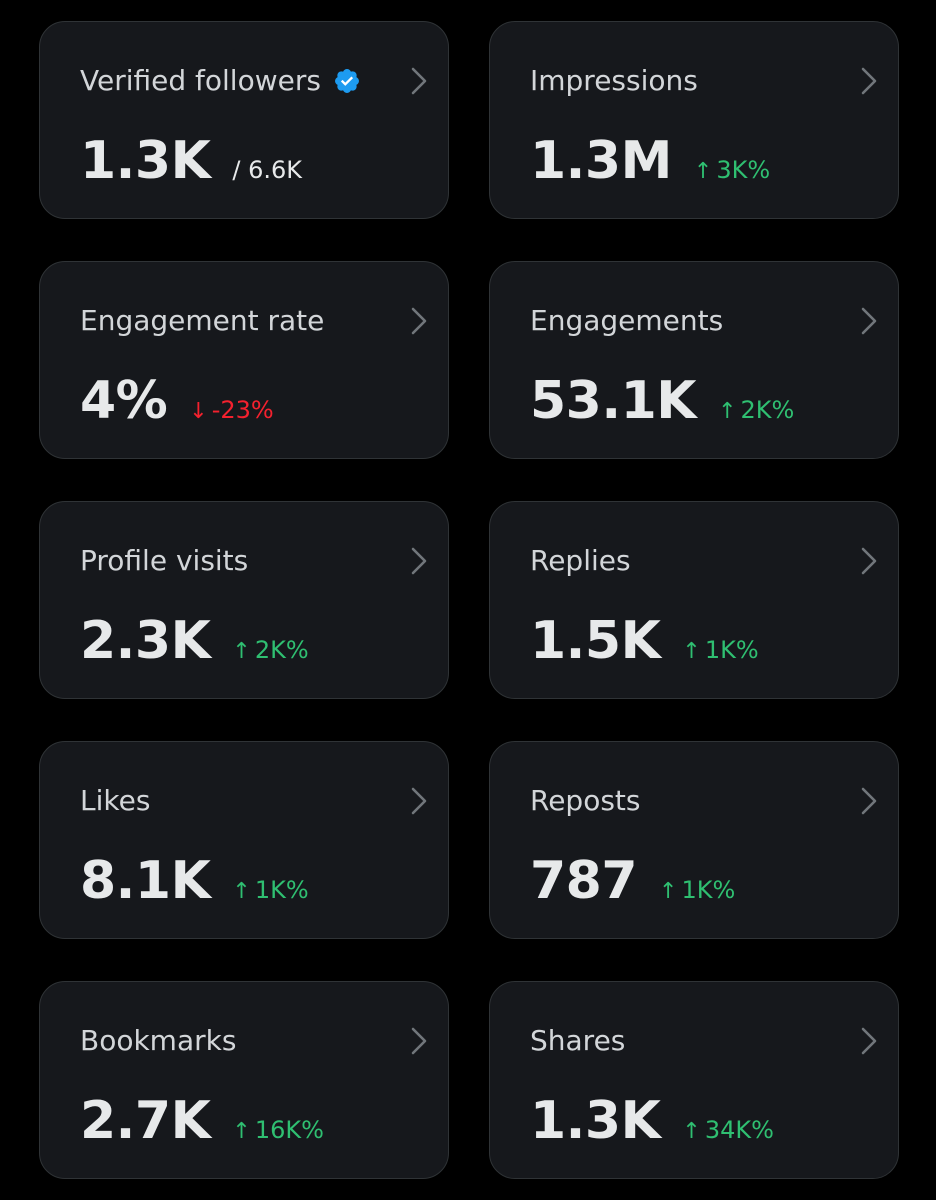  Describe the element at coordinates (739, 1130) in the screenshot. I see `change-value: 34K%` at that location.